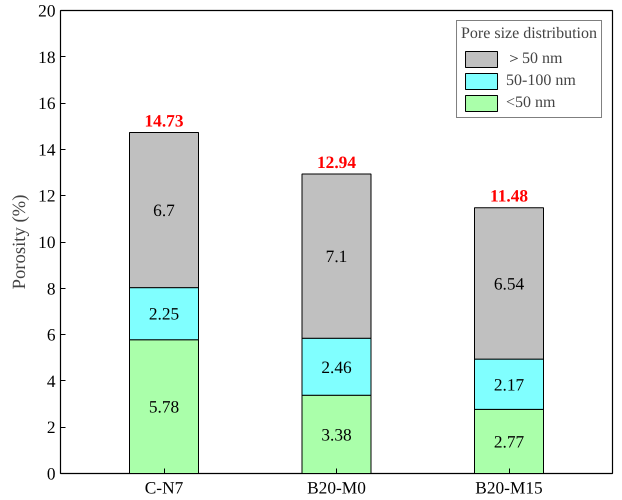 The image size is (622, 500). I want to click on x-tick-label: B20-M15, so click(509, 488).